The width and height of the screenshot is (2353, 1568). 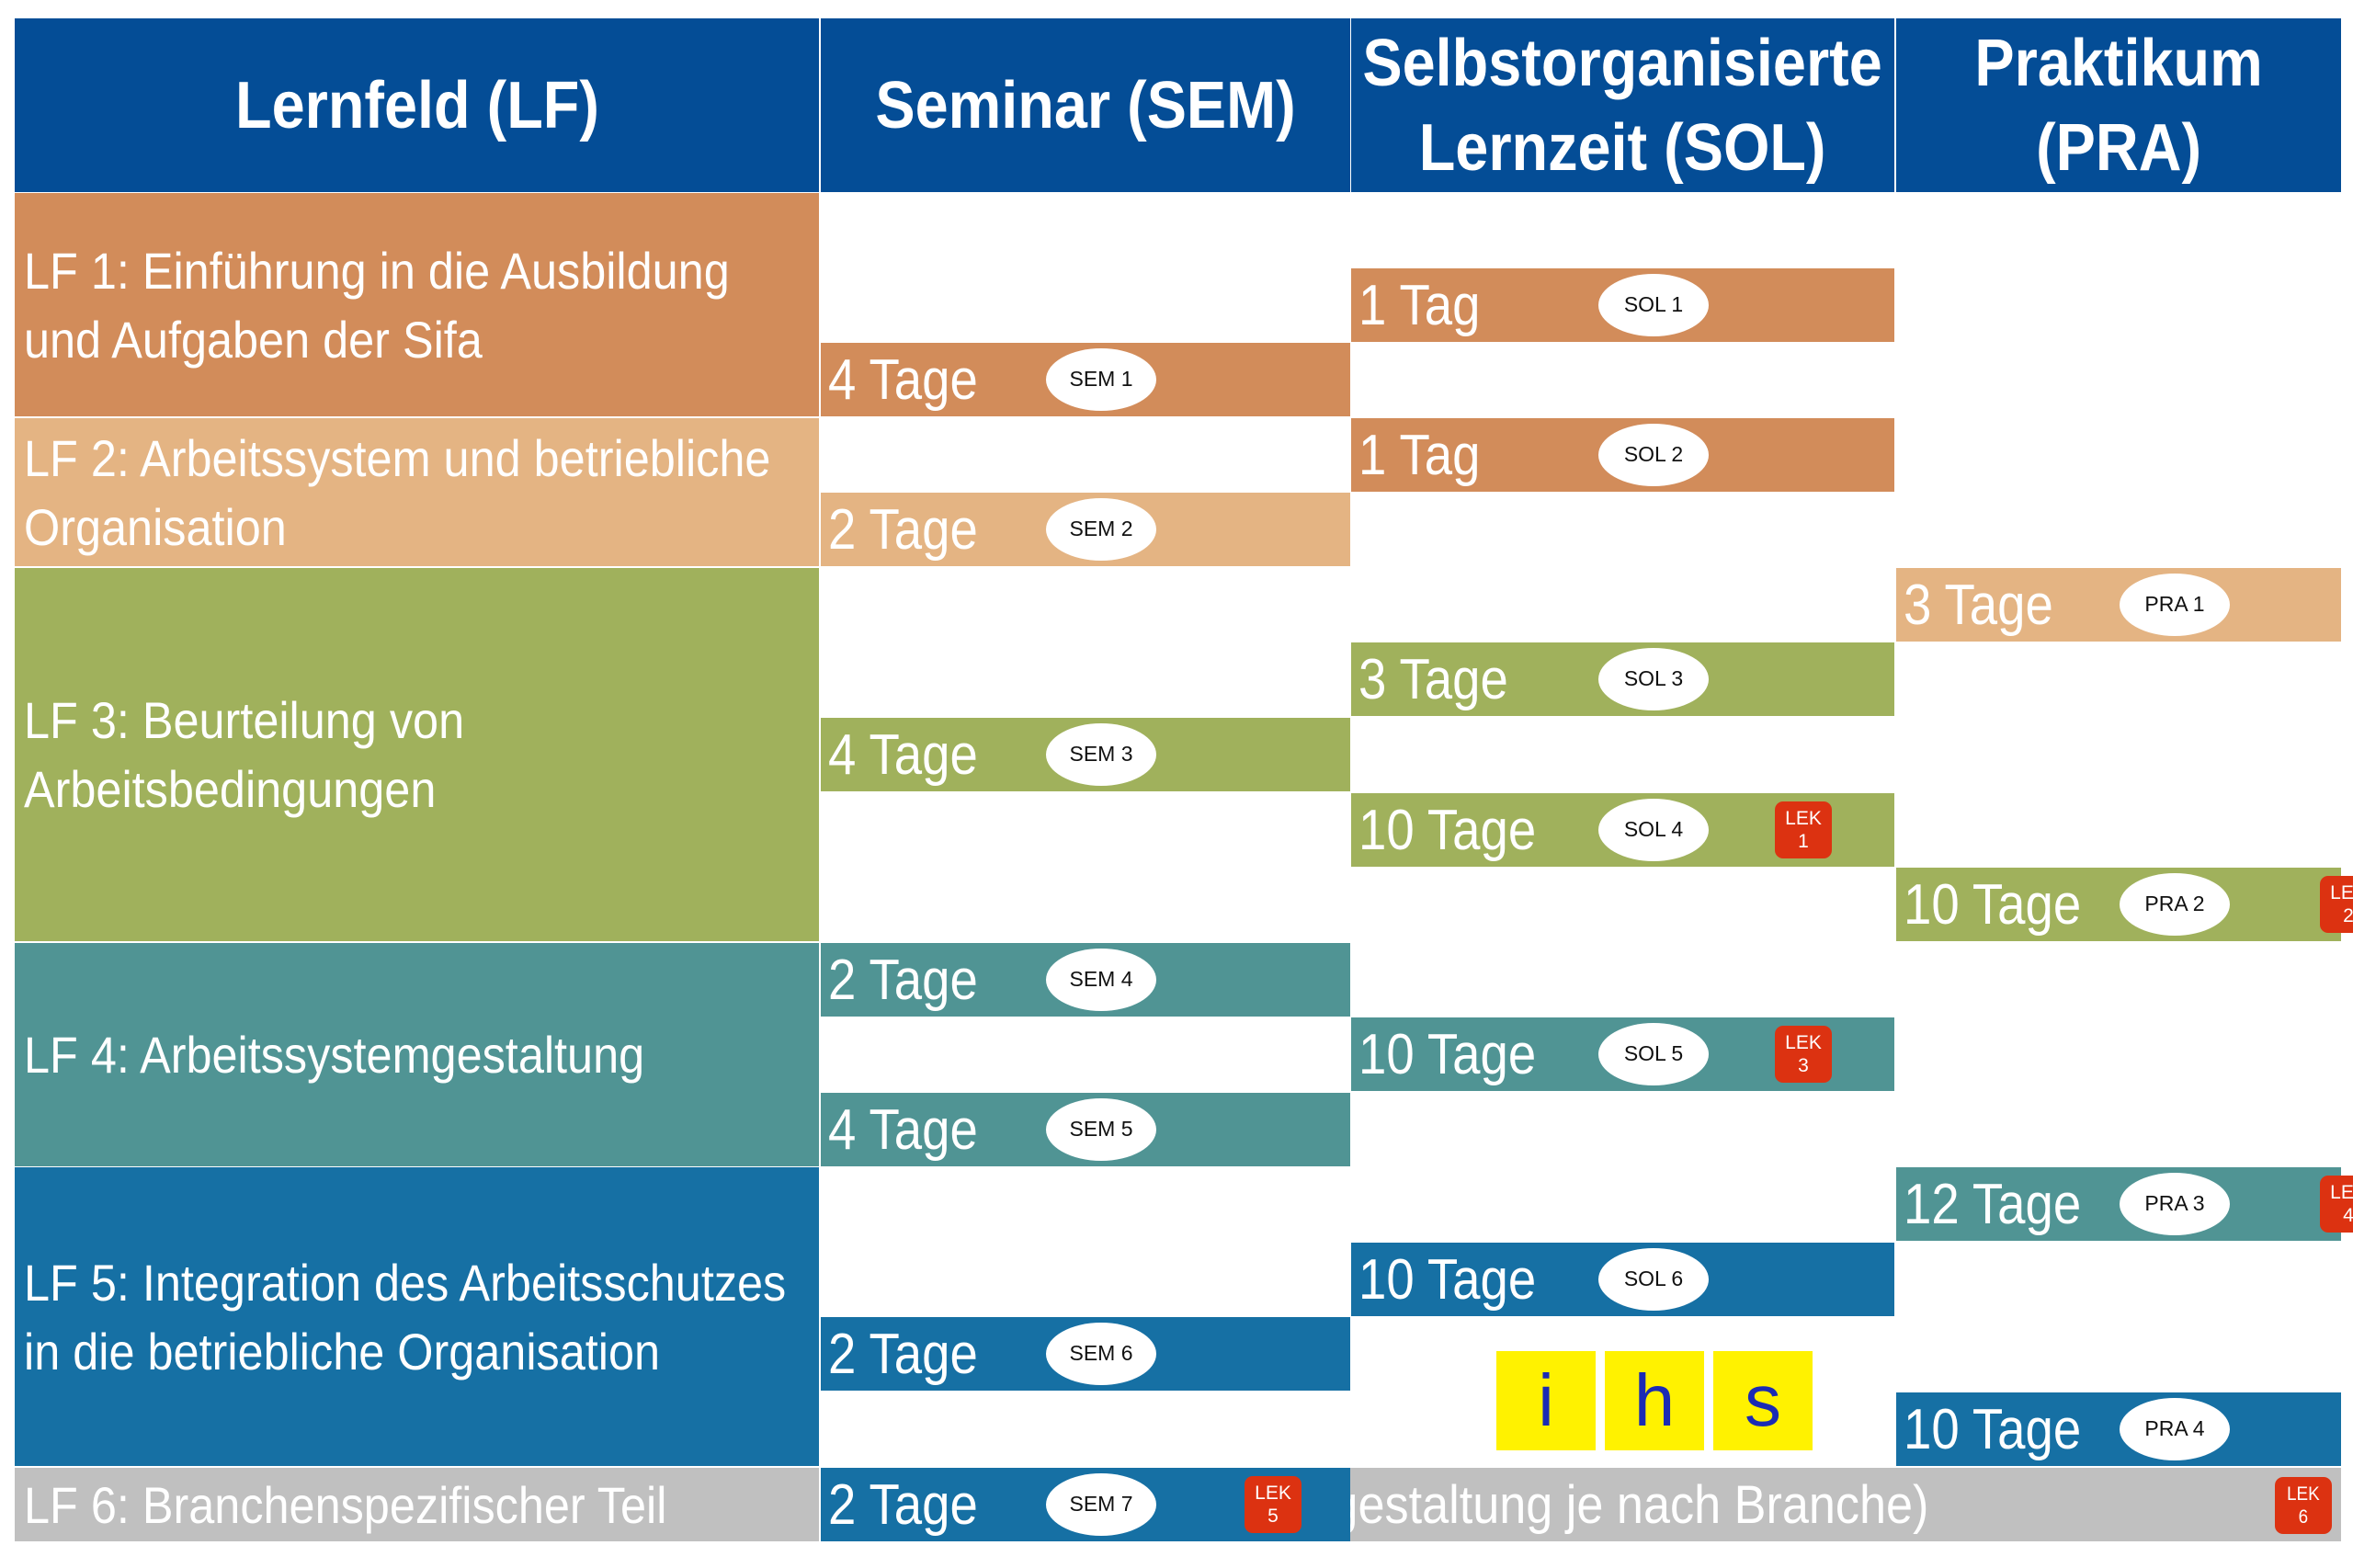 What do you see at coordinates (1653, 454) in the screenshot?
I see `block-code-oval: SOL 2` at bounding box center [1653, 454].